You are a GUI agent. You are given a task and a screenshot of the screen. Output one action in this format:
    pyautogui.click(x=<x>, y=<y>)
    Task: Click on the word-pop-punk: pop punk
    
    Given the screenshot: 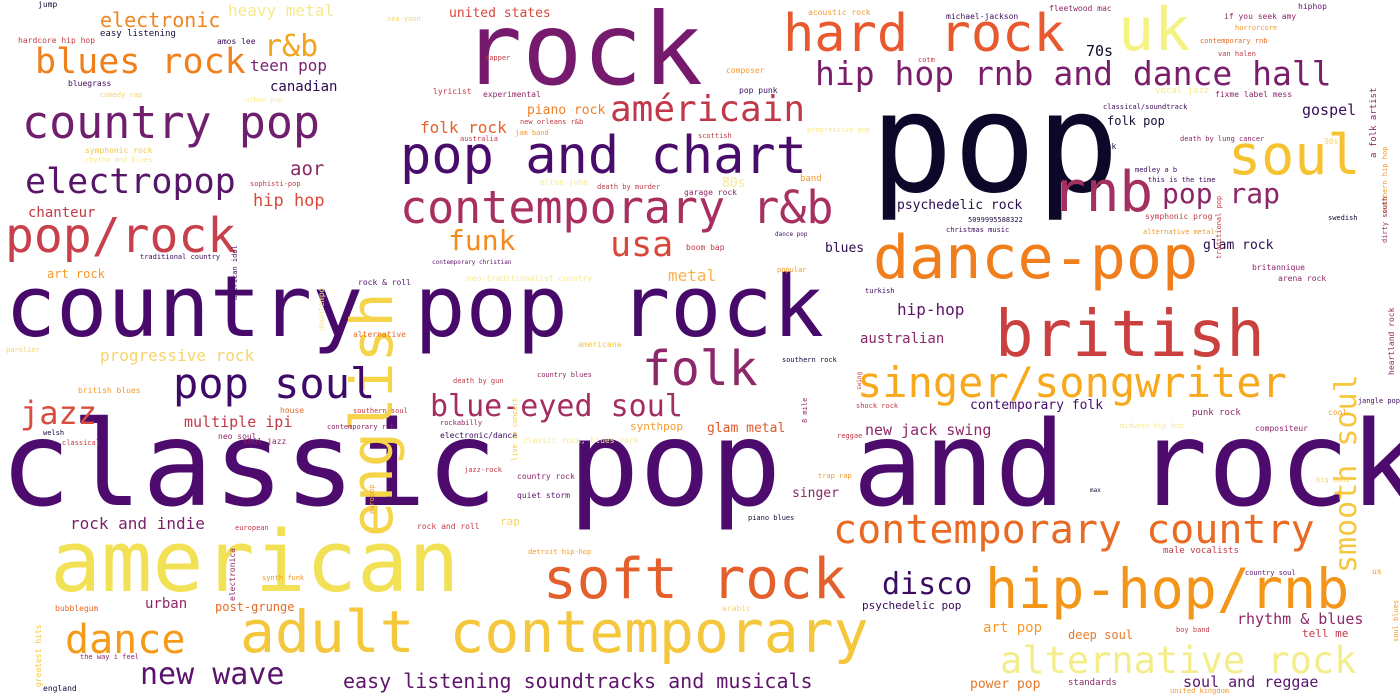 What is the action you would take?
    pyautogui.click(x=758, y=90)
    